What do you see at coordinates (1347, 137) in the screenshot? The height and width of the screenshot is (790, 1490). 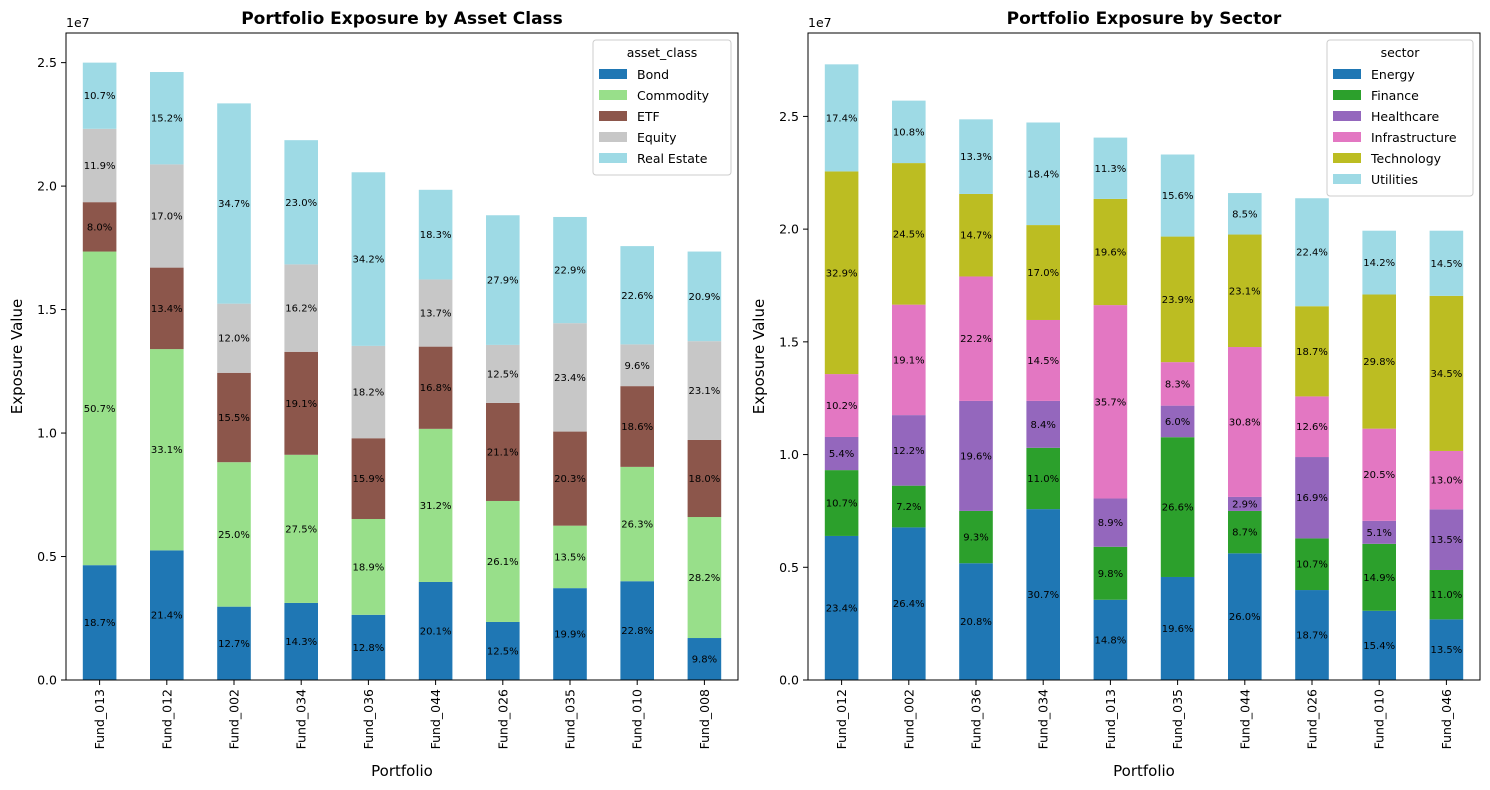 I see `legend-swatch-infrastructure` at bounding box center [1347, 137].